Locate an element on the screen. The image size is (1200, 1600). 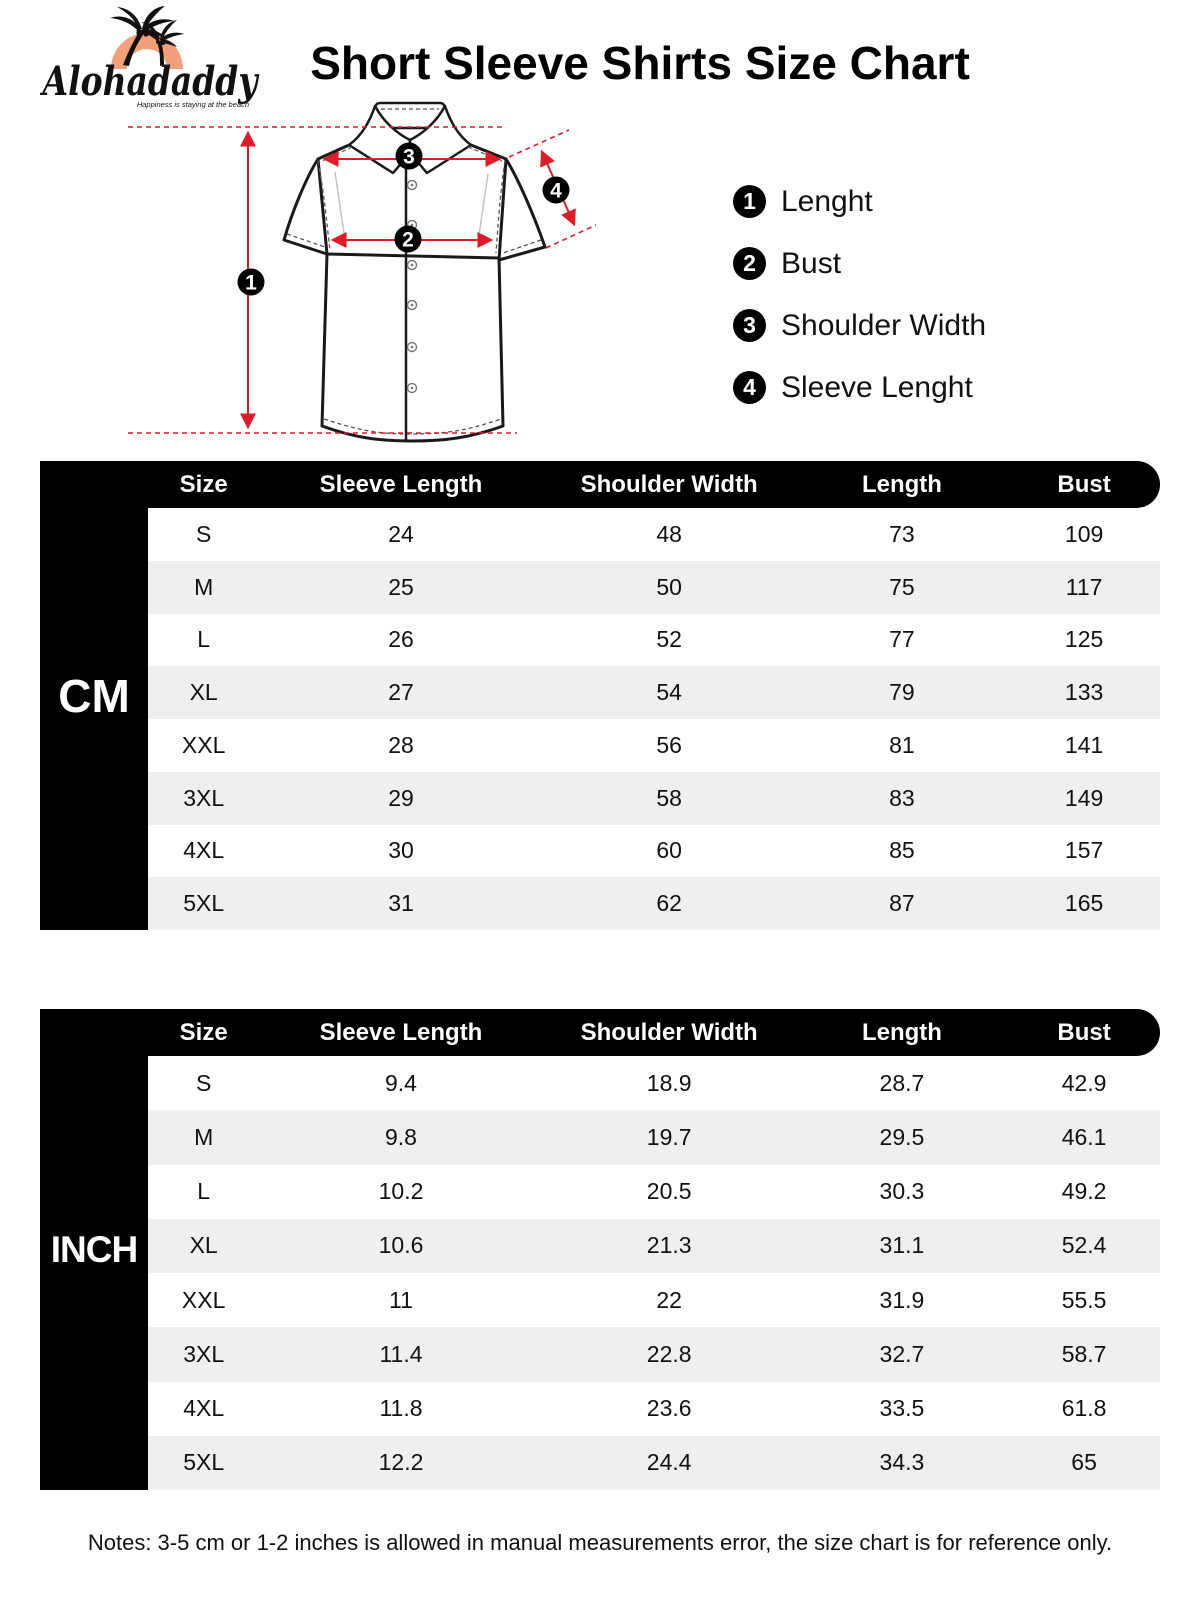
table-row: XL 27 54 79 133 is located at coordinates (654, 692).